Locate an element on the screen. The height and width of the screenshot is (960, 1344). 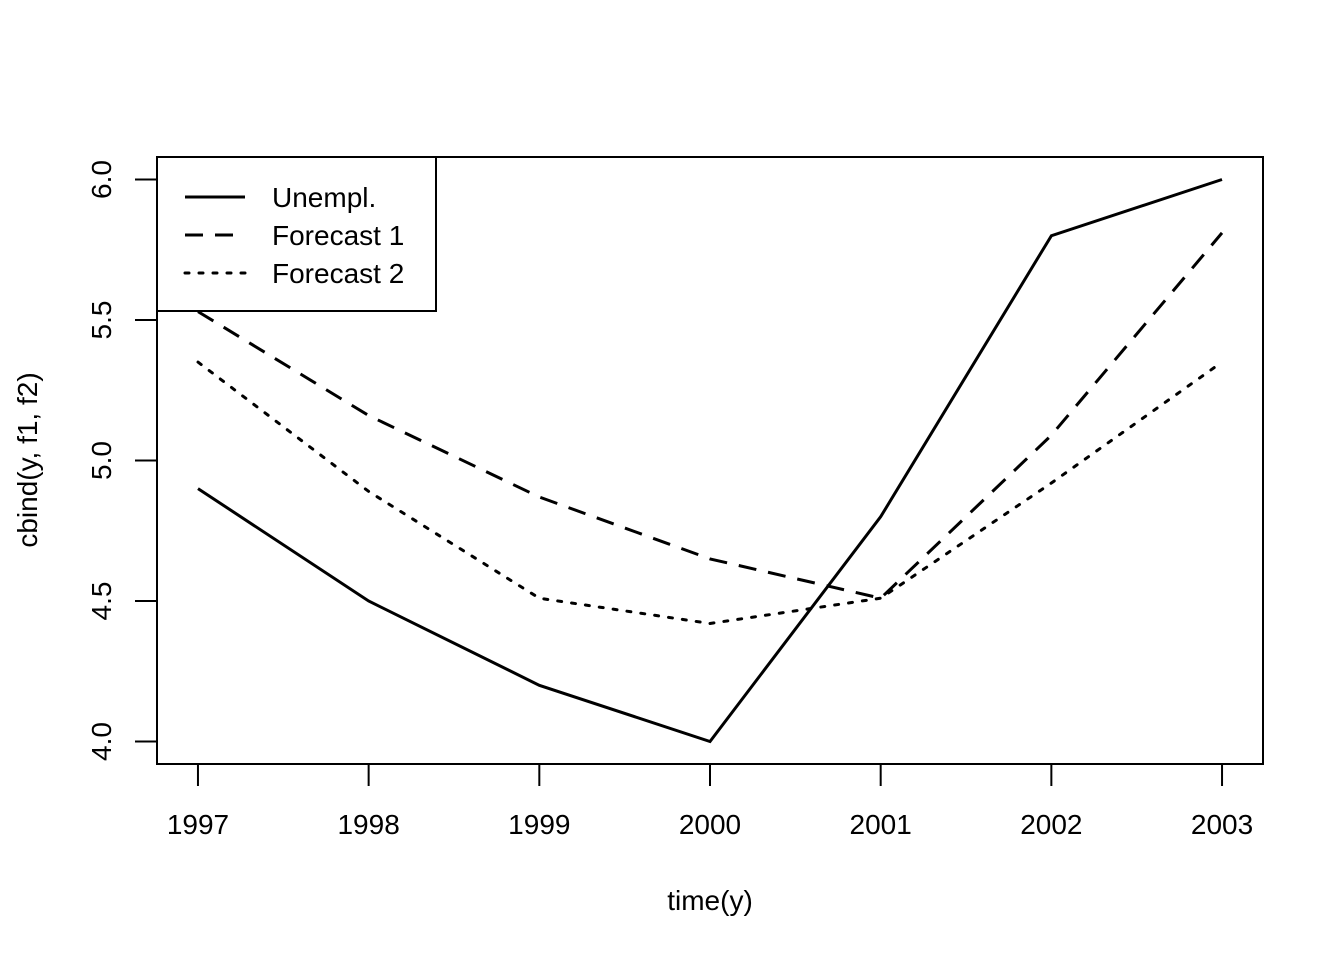
x-tick-label: 2000 is located at coordinates (710, 824).